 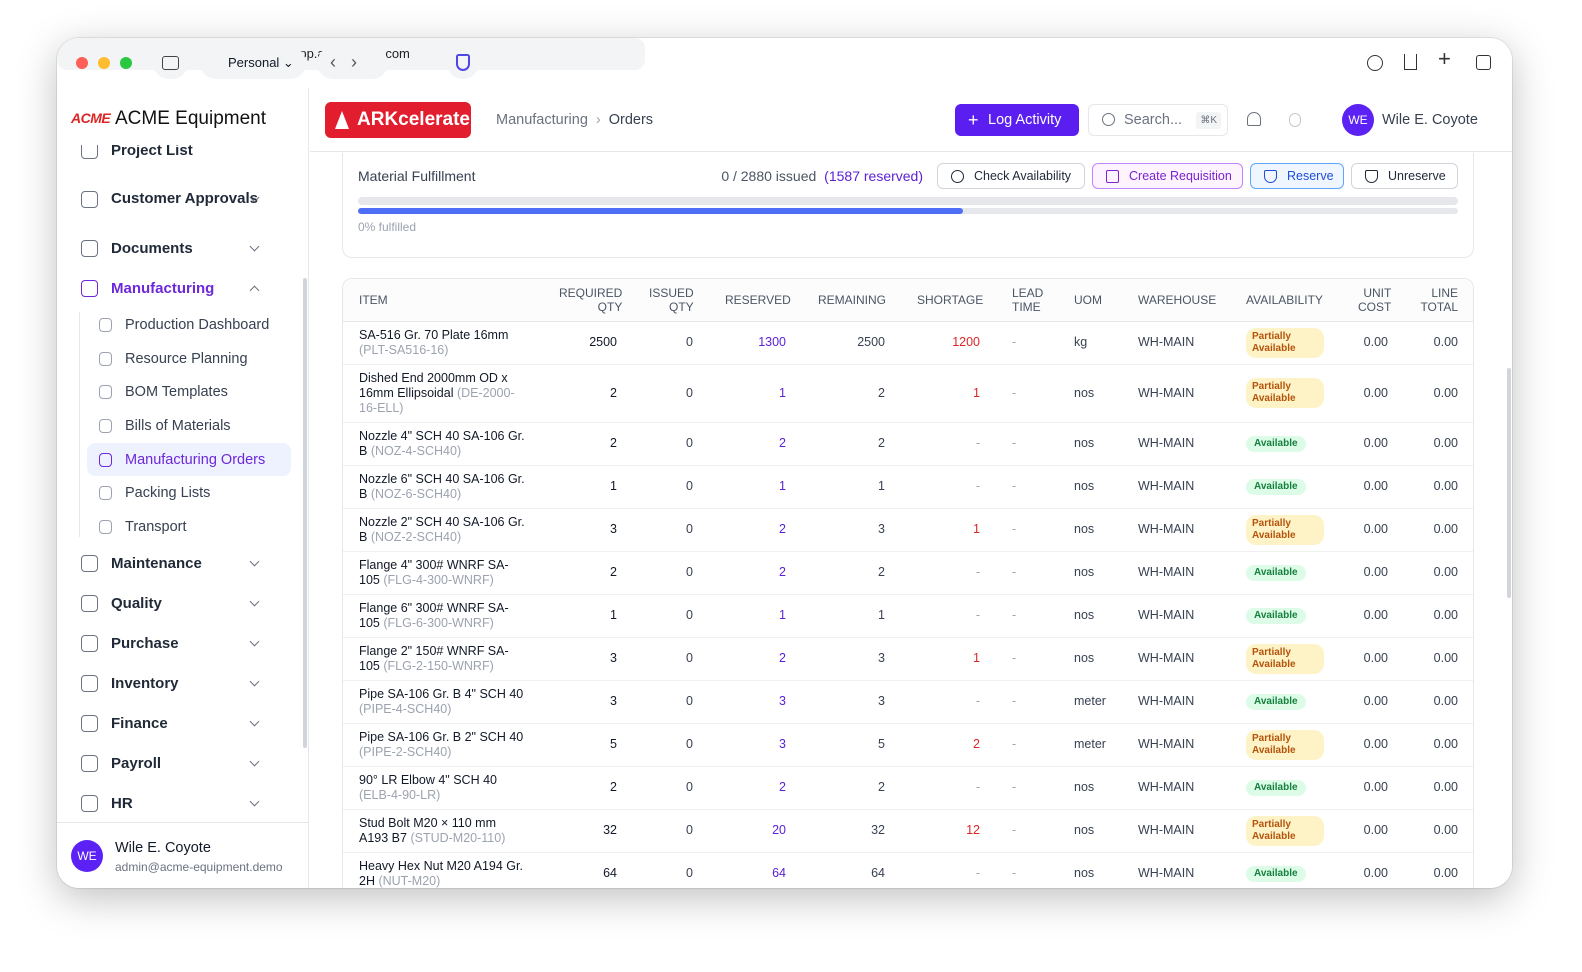 What do you see at coordinates (1011, 176) in the screenshot?
I see `check-availability-button: Check Availability` at bounding box center [1011, 176].